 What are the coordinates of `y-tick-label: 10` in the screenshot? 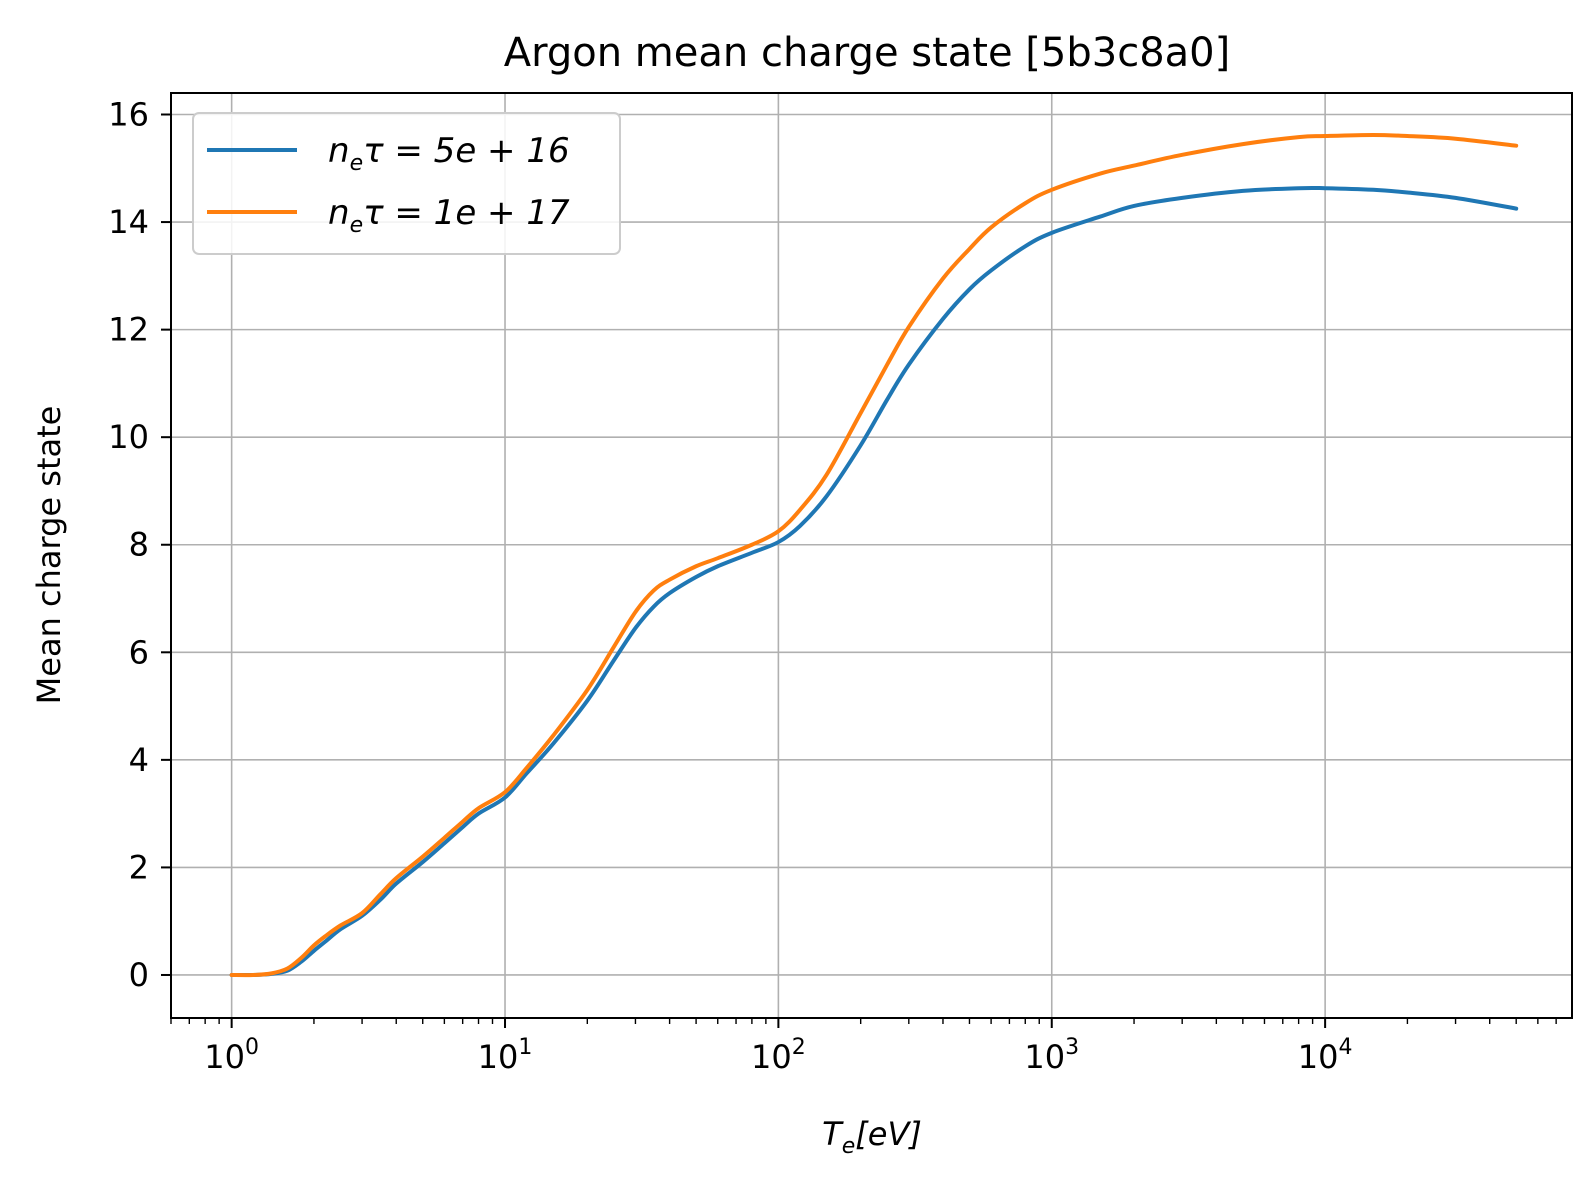 It's located at (128, 437).